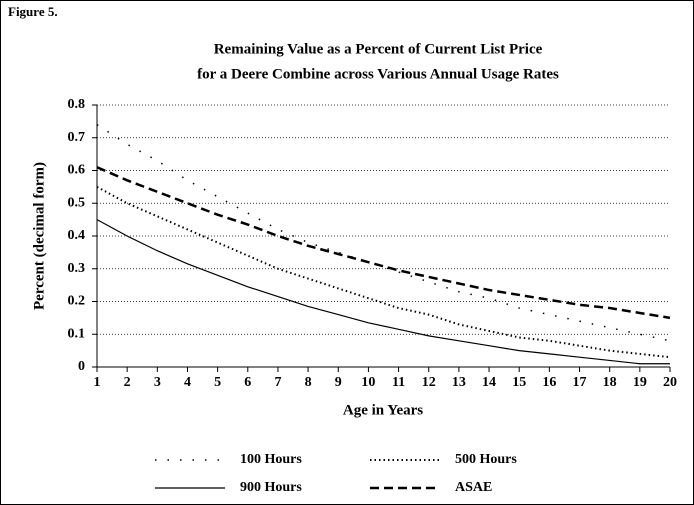 Image resolution: width=694 pixels, height=505 pixels. Describe the element at coordinates (33, 11) in the screenshot. I see `figure-label: Figure 5.` at that location.